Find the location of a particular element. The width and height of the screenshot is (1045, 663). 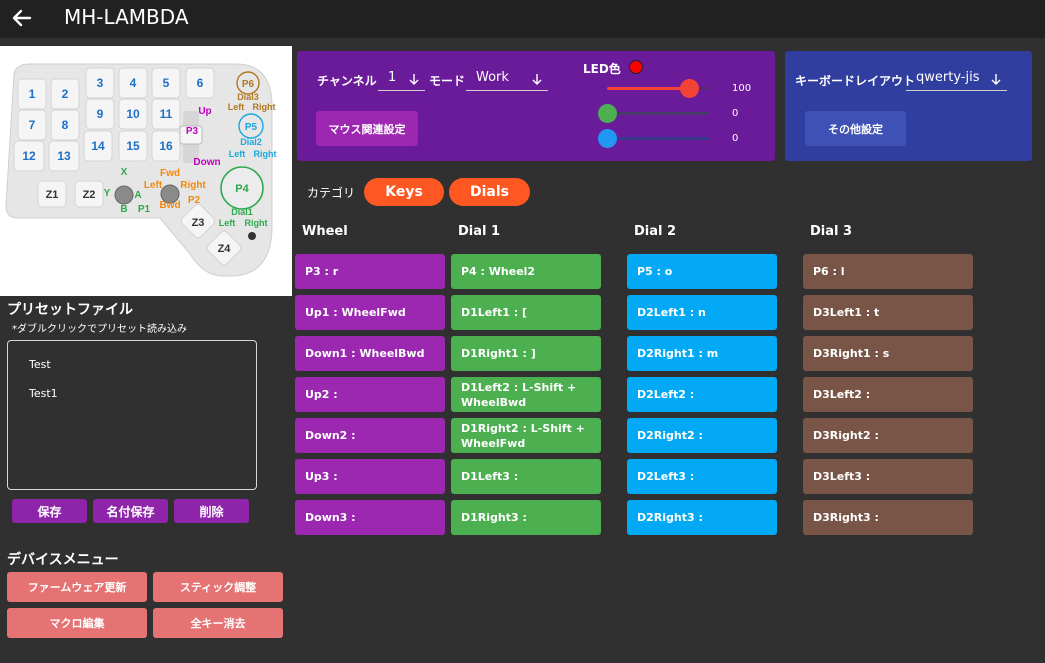

label-p2: P2 is located at coordinates (194, 200).